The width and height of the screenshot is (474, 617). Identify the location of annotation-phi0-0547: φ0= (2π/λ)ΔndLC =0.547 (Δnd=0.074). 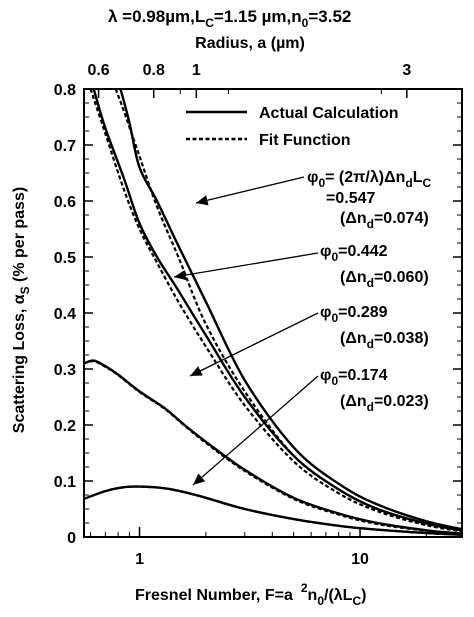
(313, 200).